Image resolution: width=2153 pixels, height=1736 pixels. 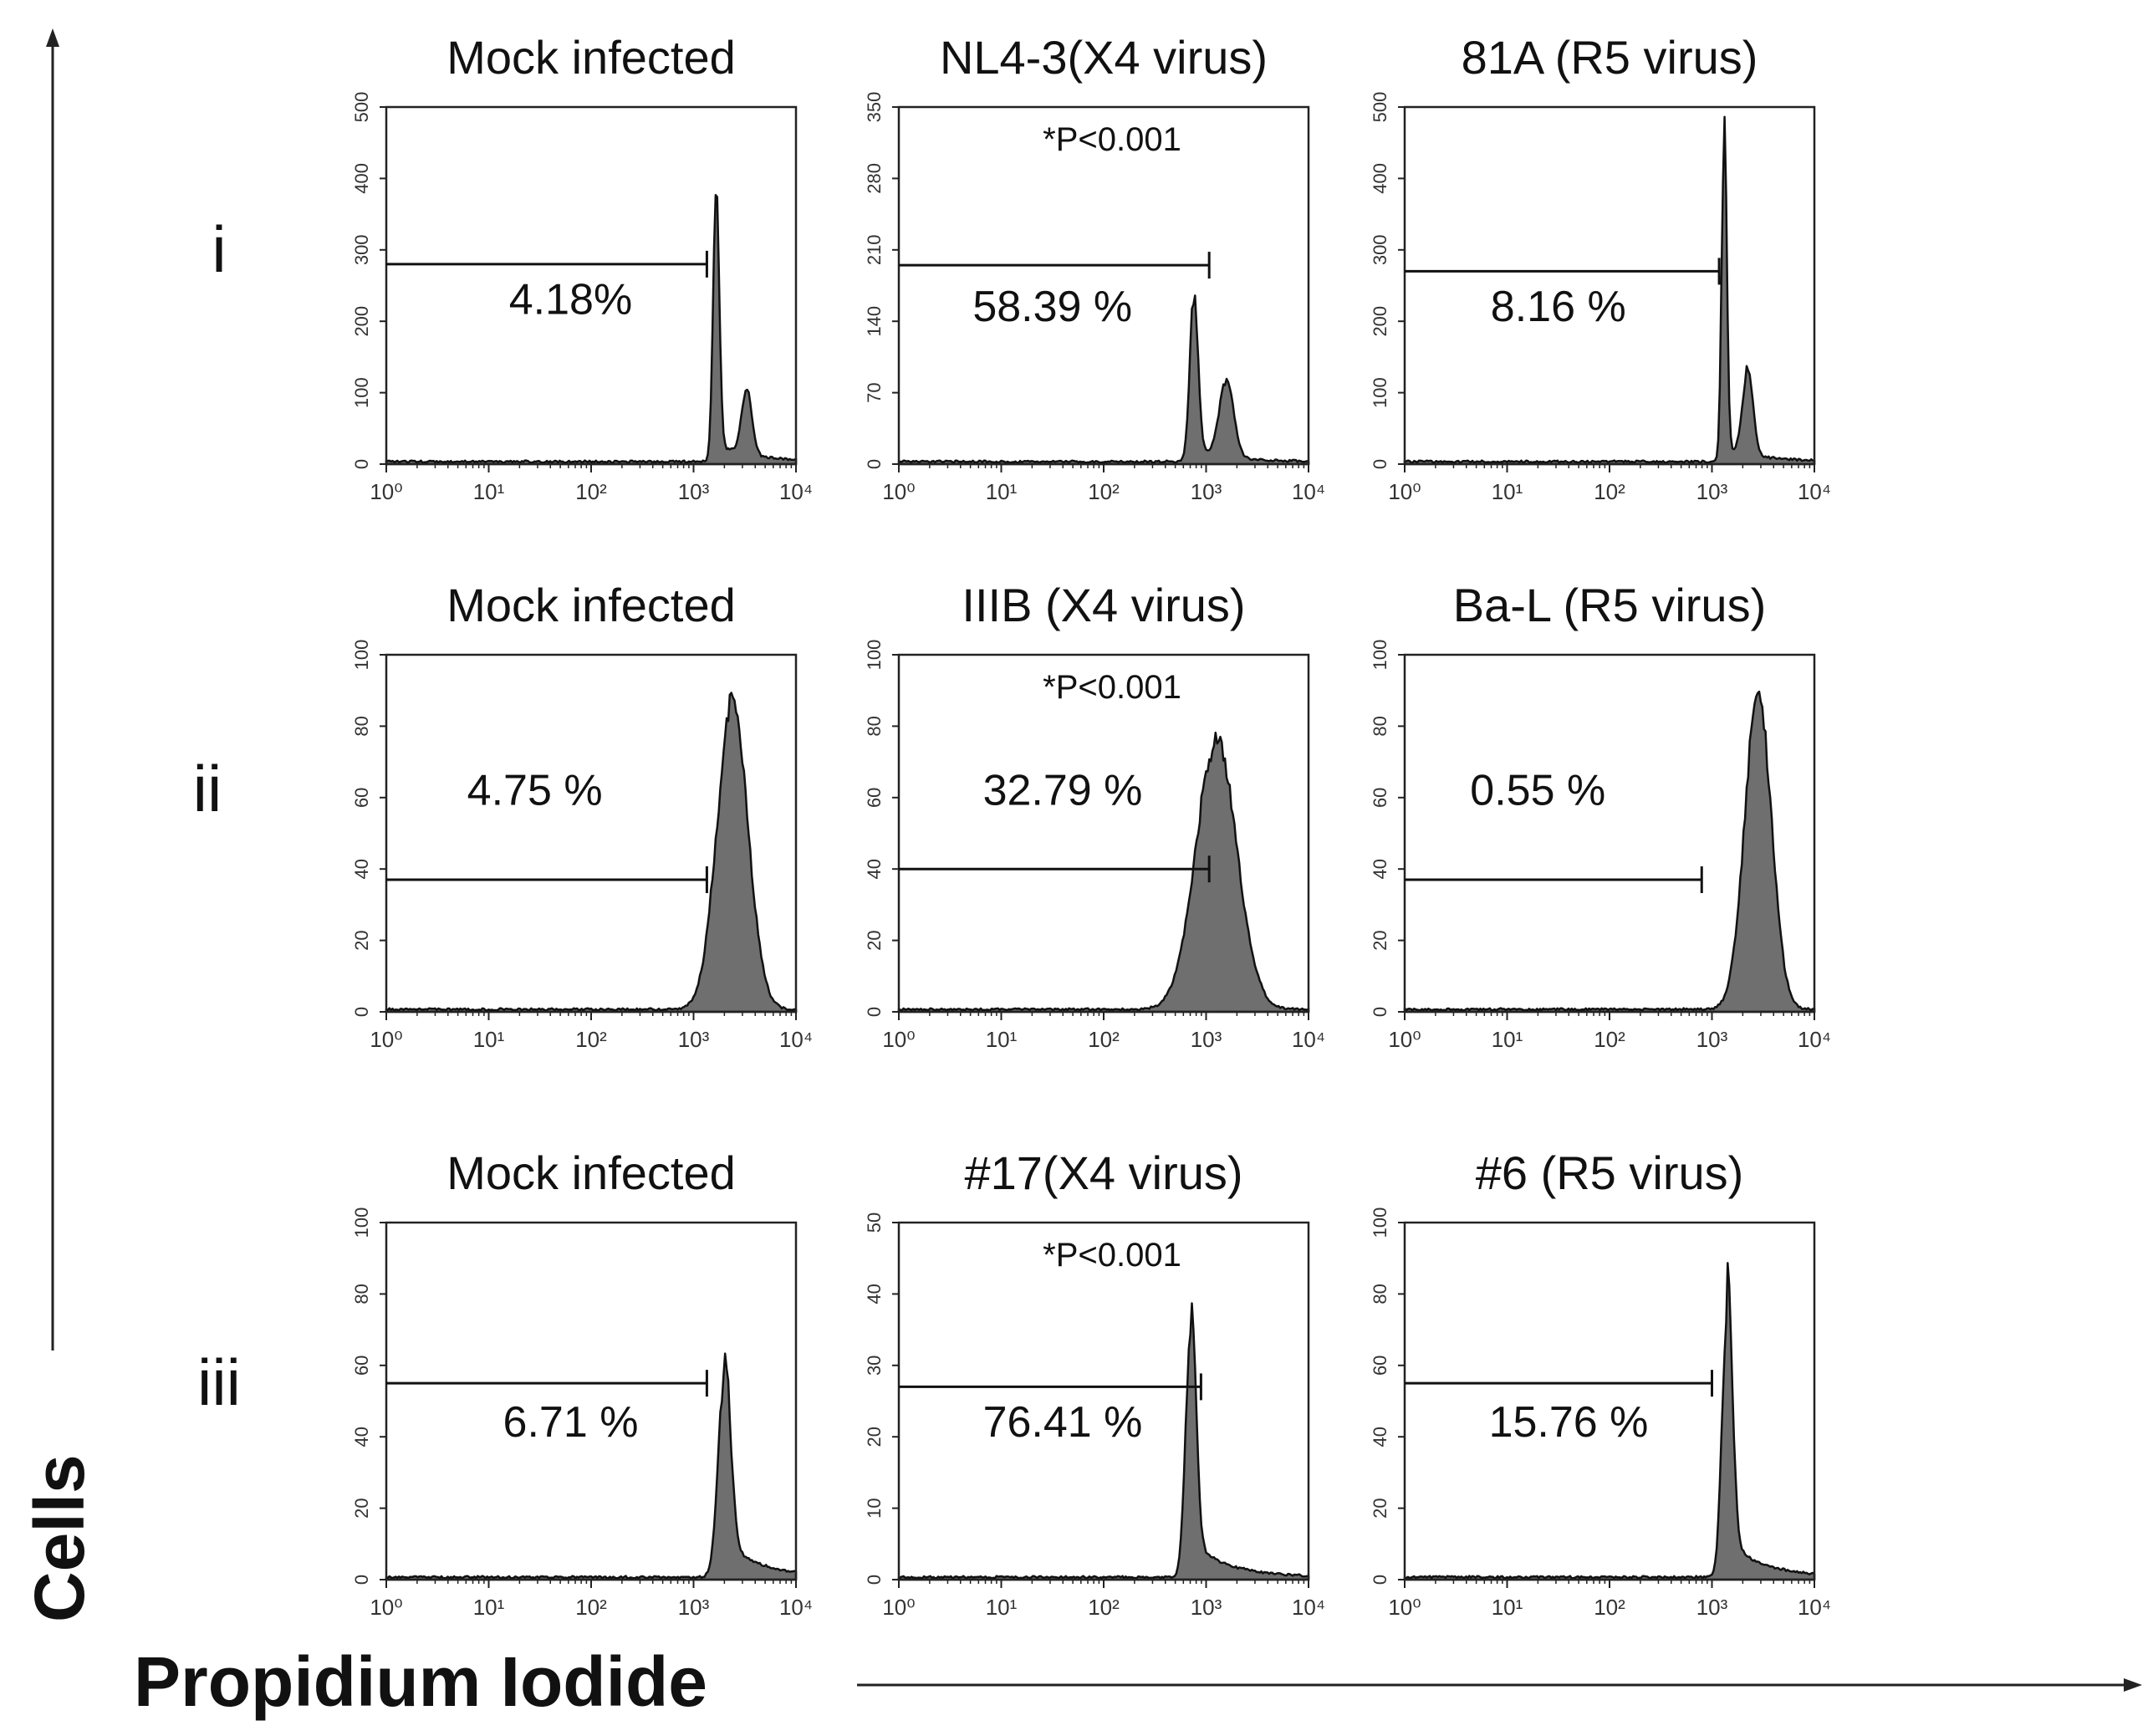 What do you see at coordinates (1103, 1172) in the screenshot?
I see `panel-title: #17(X4 virus)` at bounding box center [1103, 1172].